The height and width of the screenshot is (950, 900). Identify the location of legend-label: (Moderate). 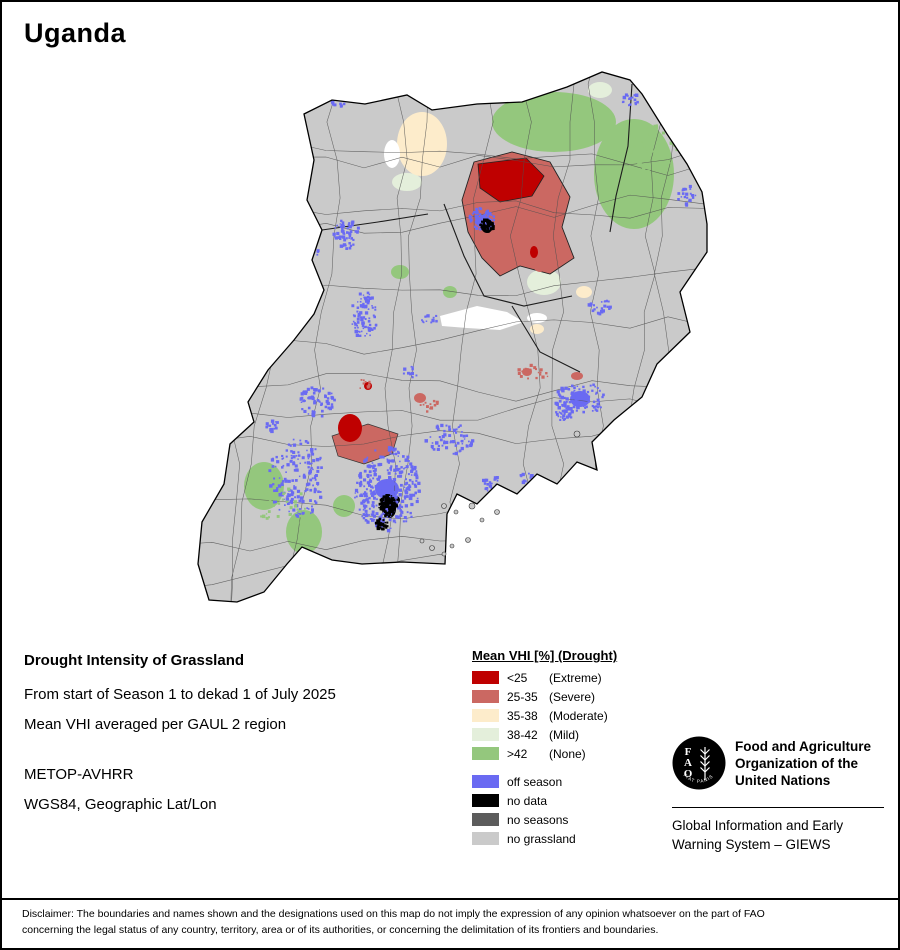
(578, 715).